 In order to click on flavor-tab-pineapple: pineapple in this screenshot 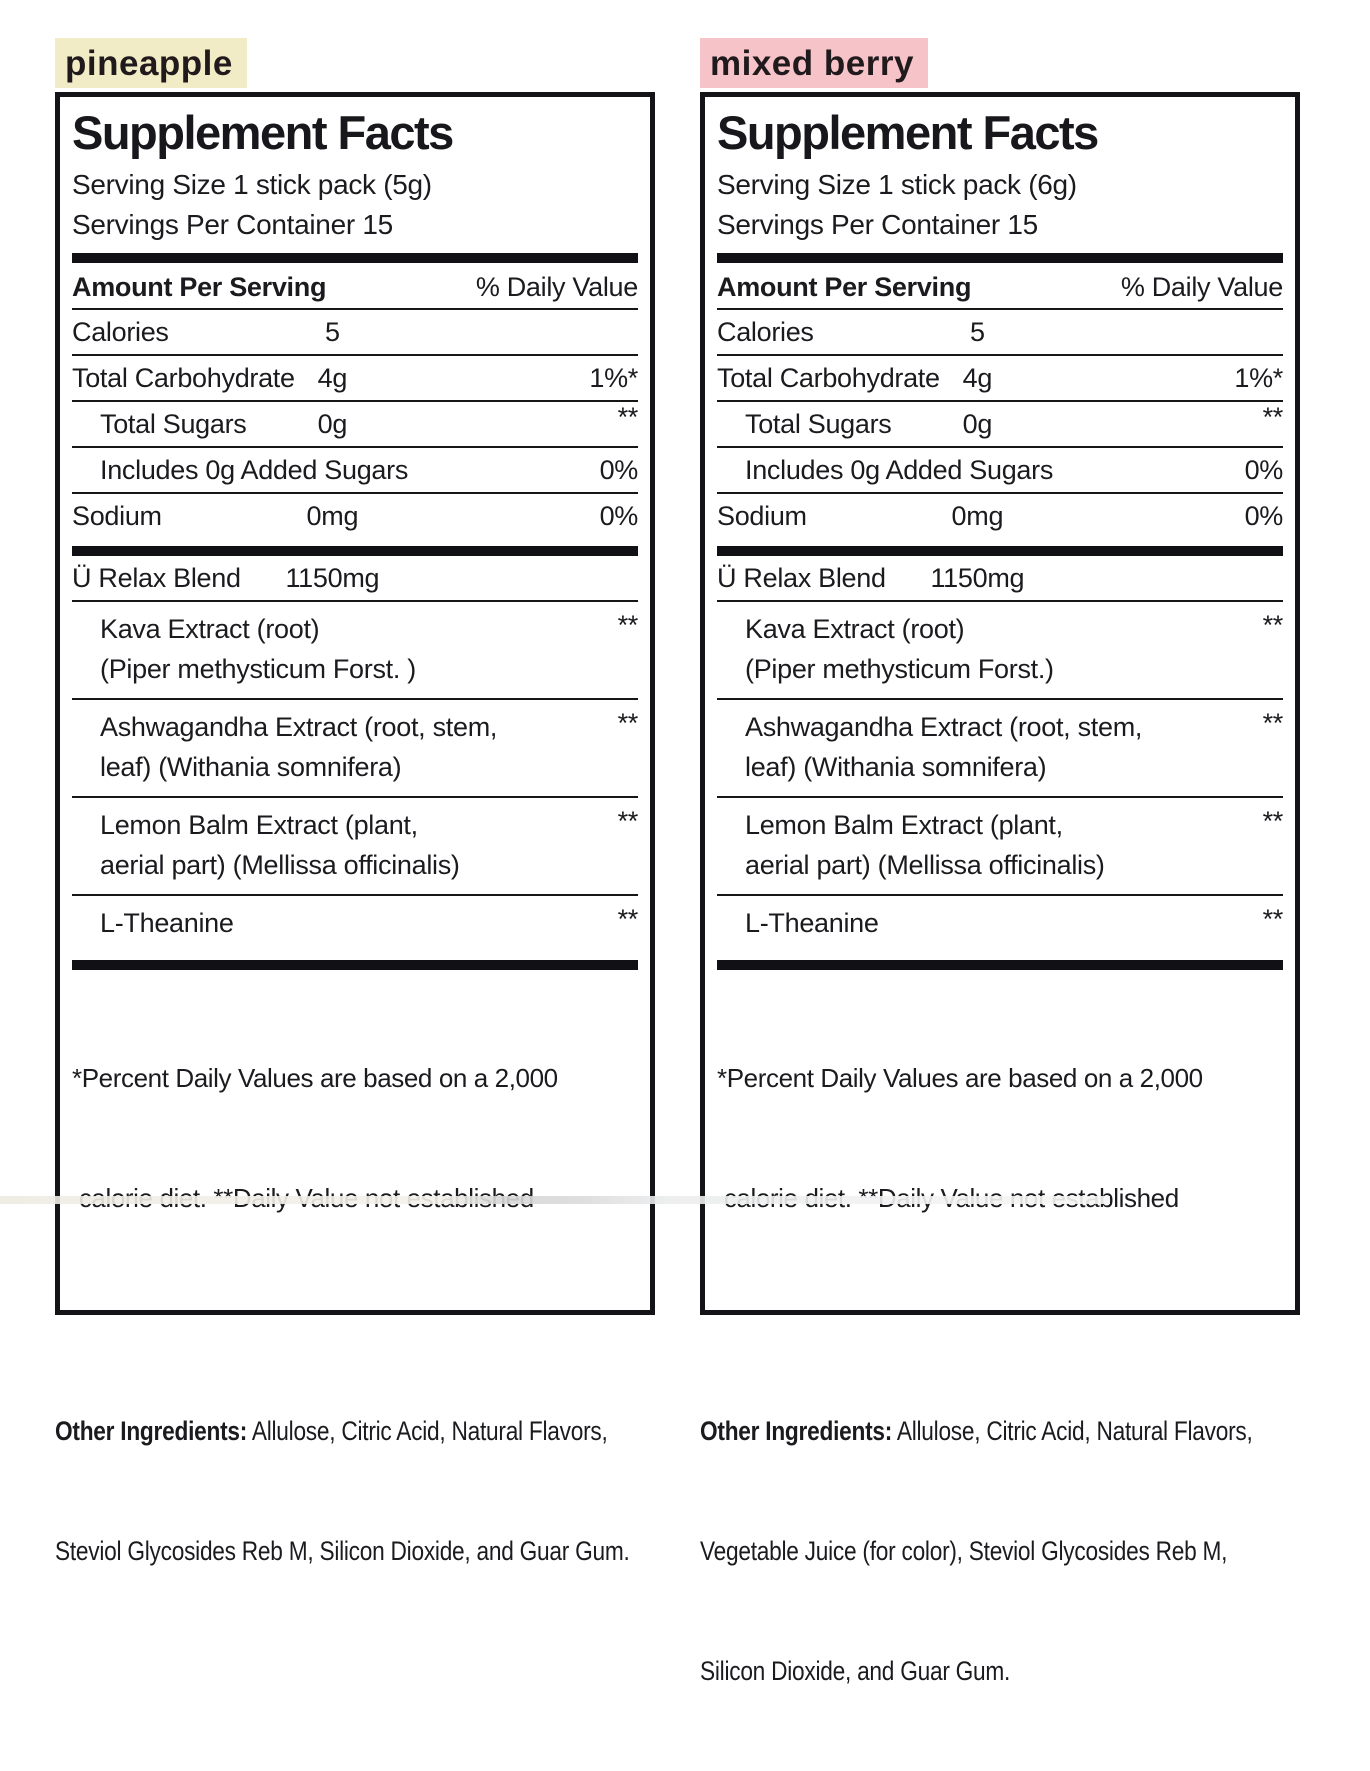, I will do `click(151, 63)`.